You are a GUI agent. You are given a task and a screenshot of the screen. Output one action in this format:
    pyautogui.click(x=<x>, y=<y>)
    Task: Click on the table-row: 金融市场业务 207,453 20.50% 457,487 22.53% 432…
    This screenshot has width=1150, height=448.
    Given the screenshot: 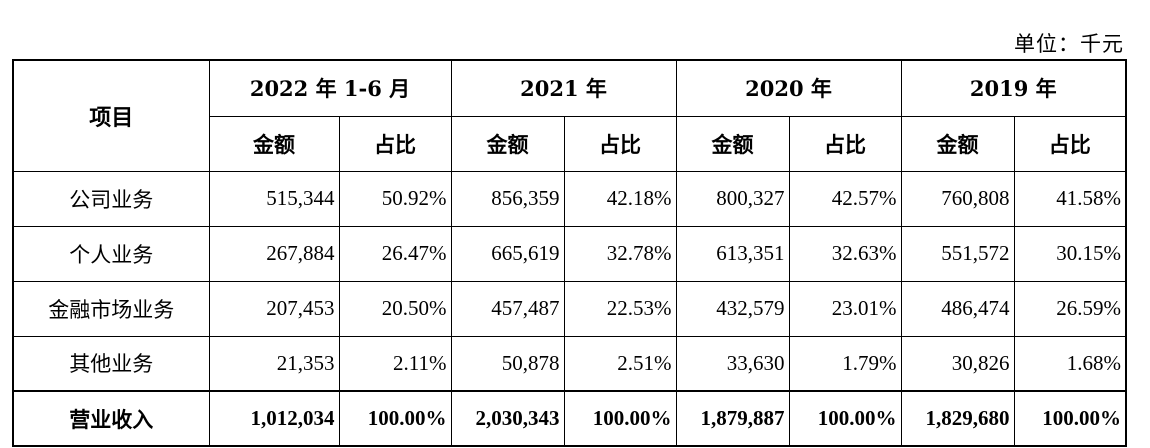 What is the action you would take?
    pyautogui.click(x=569, y=308)
    